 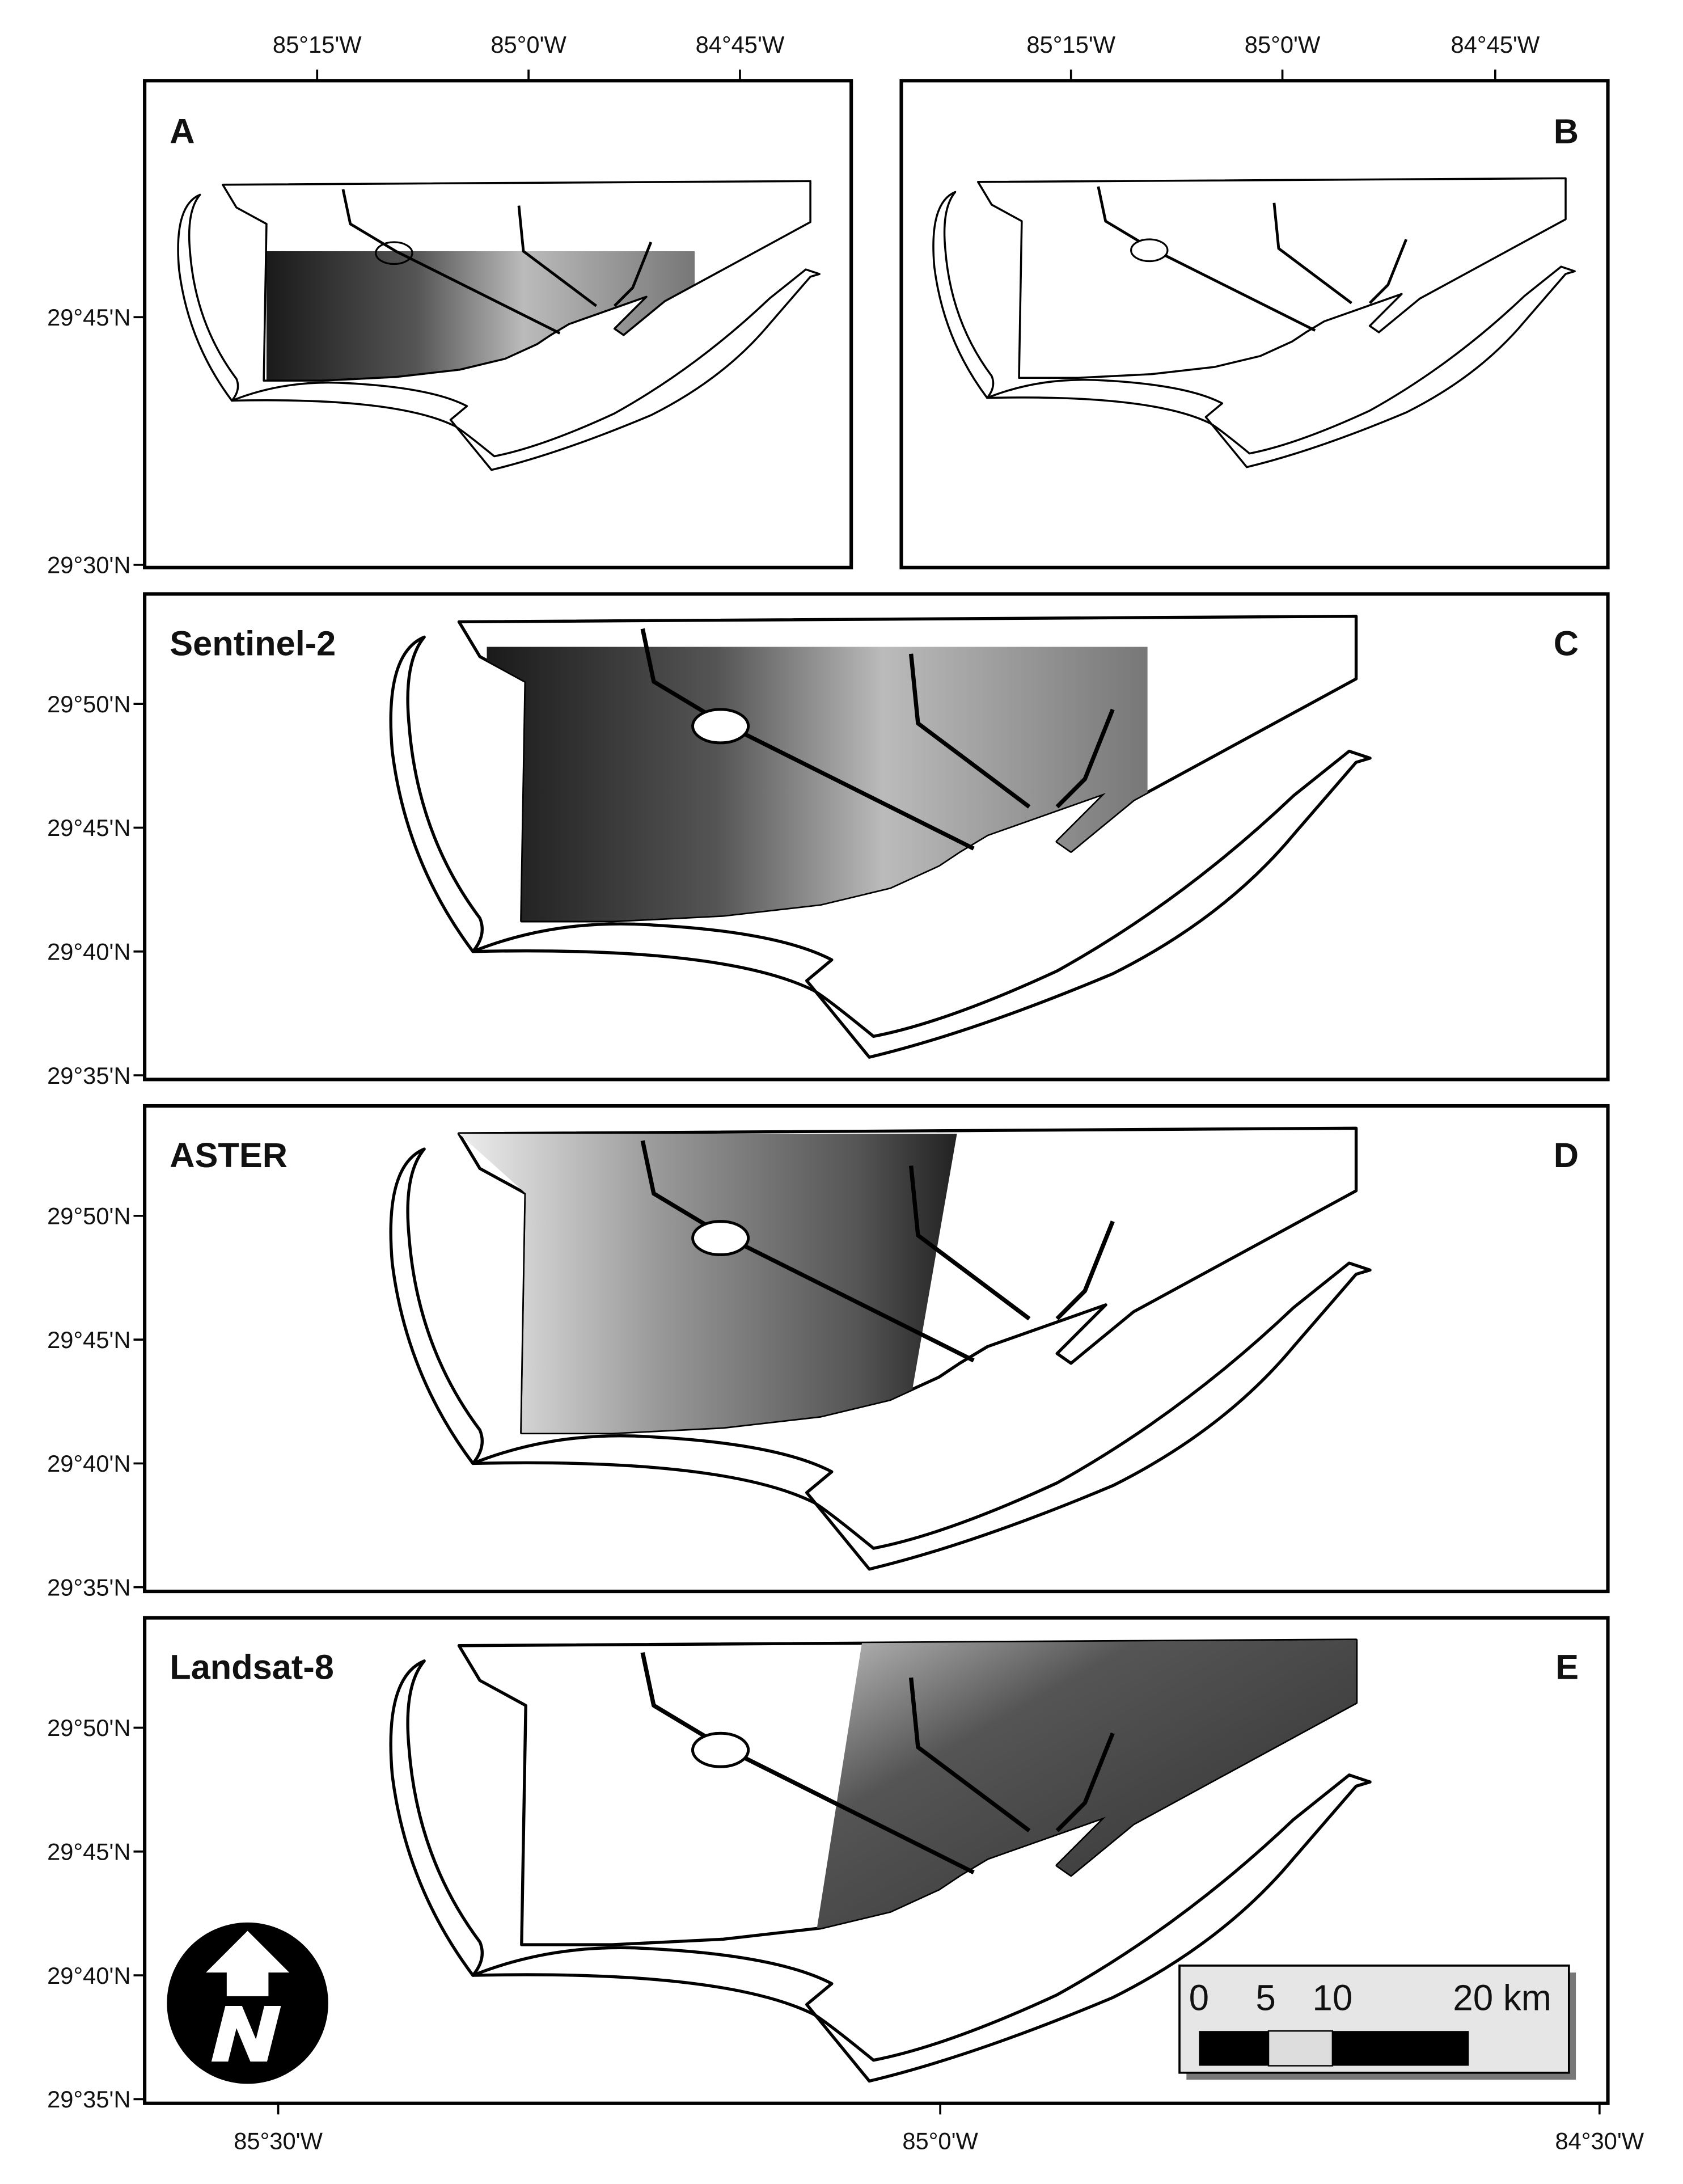 I want to click on scale-label: 20 km, so click(x=1502, y=1998).